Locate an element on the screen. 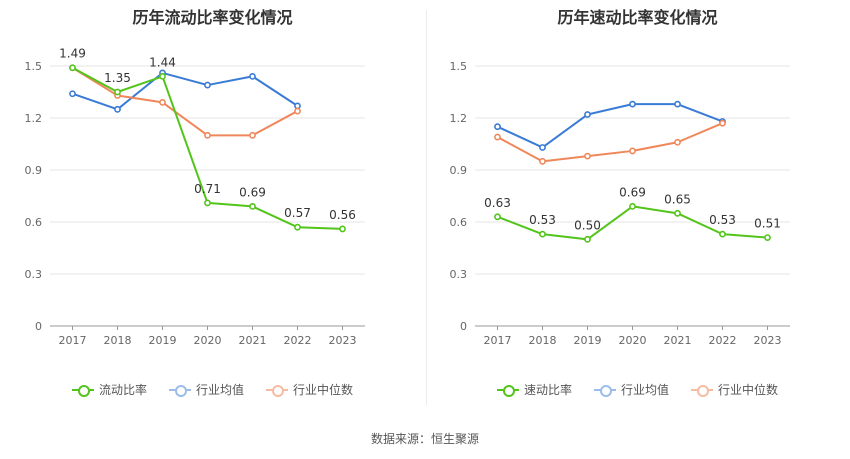 The height and width of the screenshot is (459, 850). data-source-note: 数据来源：恒生聚源 is located at coordinates (424, 439).